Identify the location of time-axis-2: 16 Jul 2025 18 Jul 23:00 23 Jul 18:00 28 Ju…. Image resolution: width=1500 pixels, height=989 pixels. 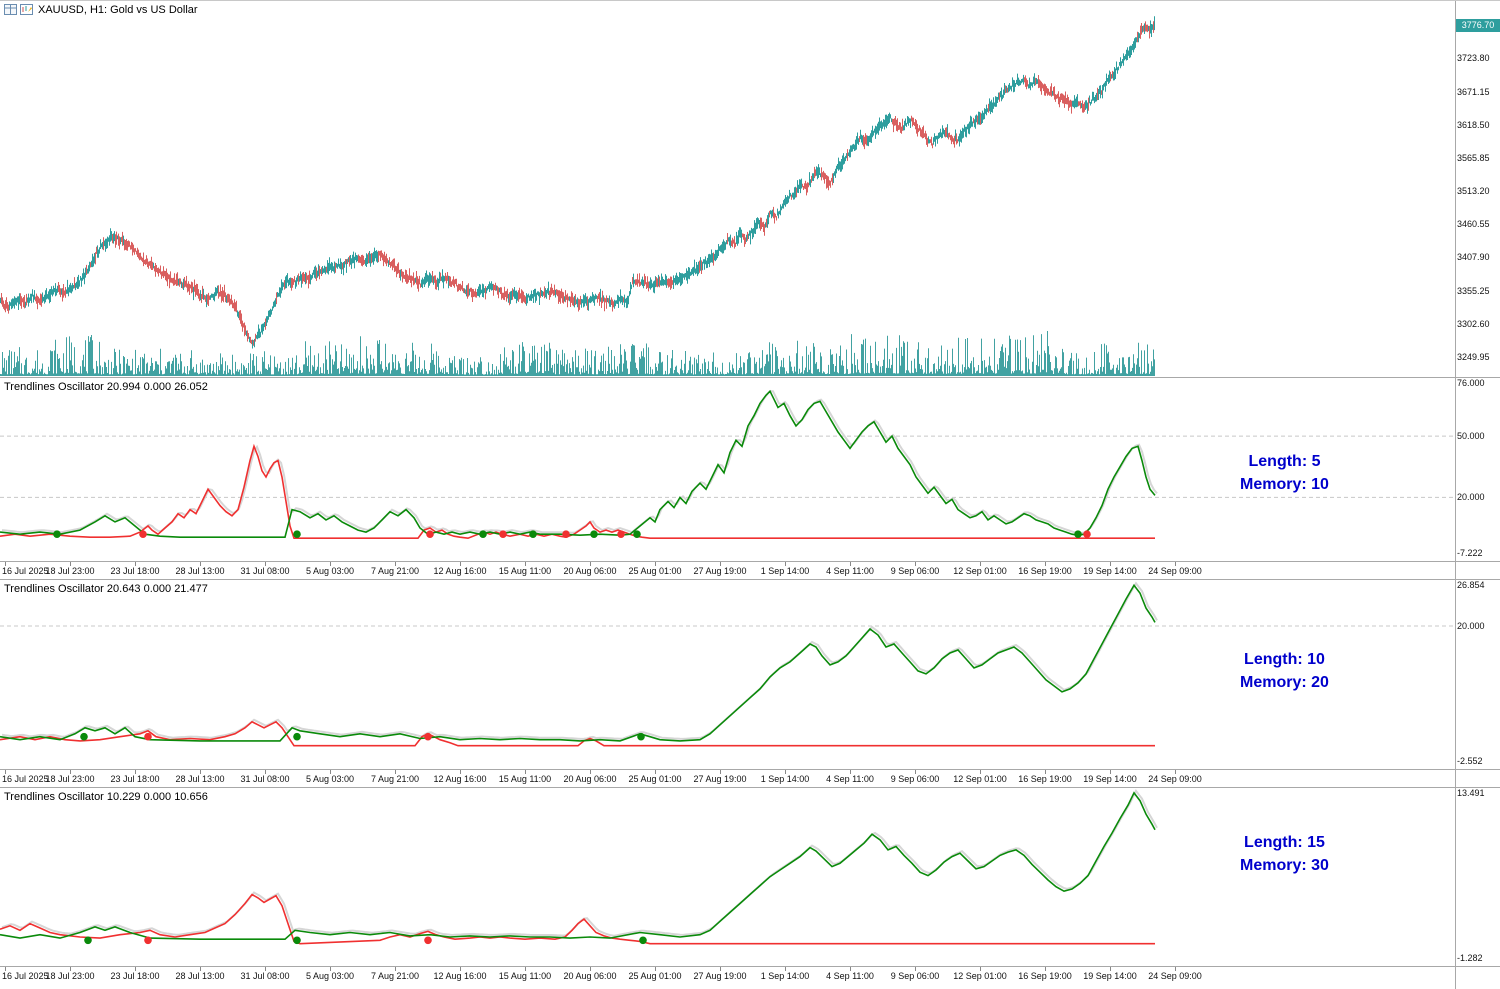
(727, 778).